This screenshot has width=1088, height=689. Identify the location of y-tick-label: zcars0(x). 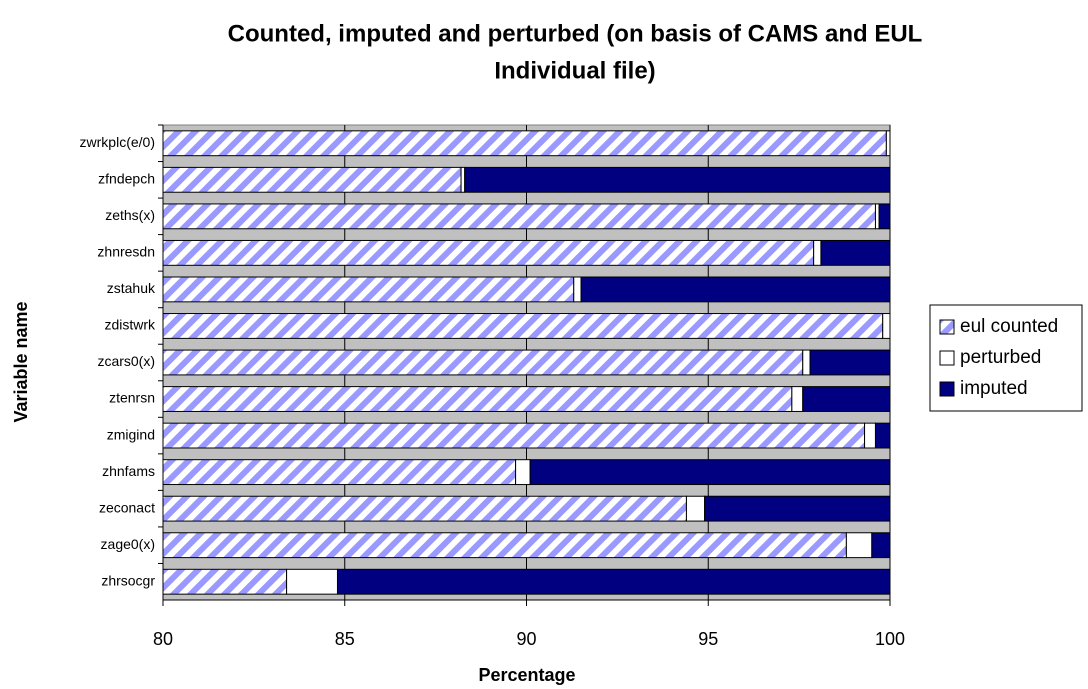
(126, 361).